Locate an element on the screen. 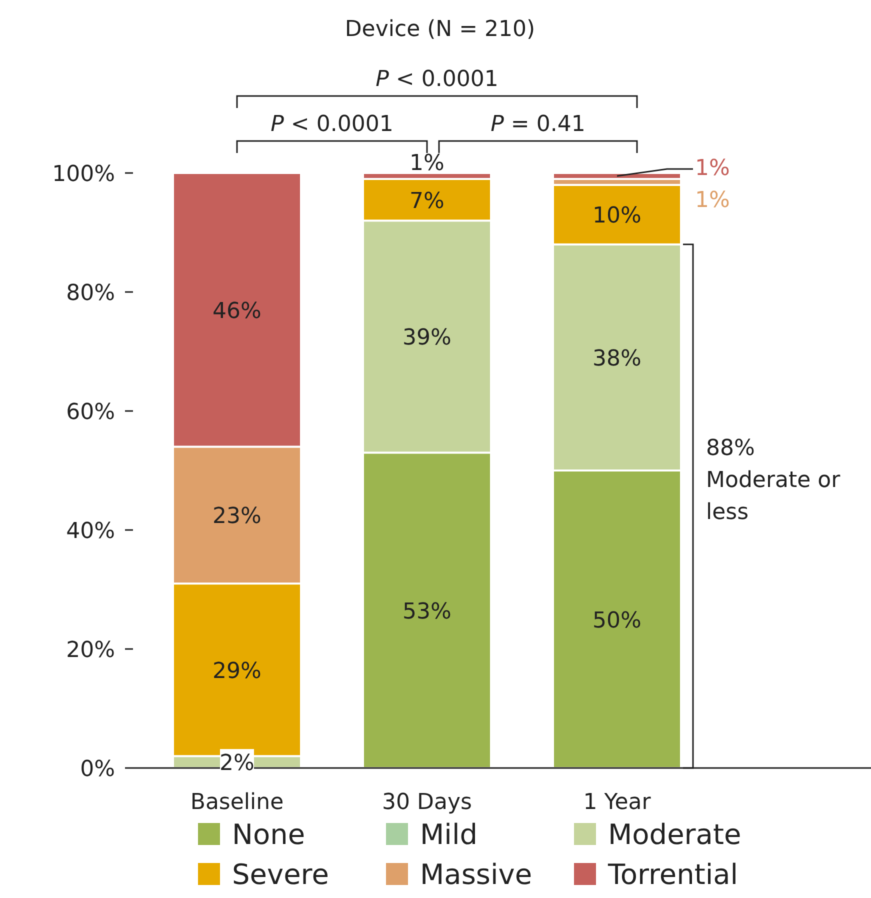 This screenshot has height=898, width=871. data-label: 53% is located at coordinates (427, 611).